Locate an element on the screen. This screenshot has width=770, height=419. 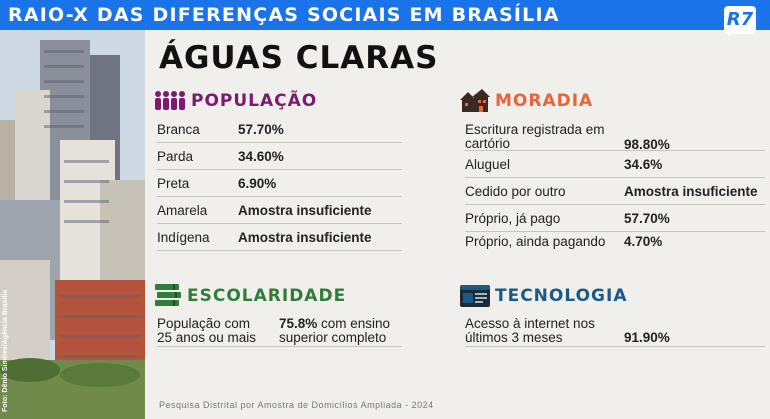
logo-tail is located at coordinates (731, 34).